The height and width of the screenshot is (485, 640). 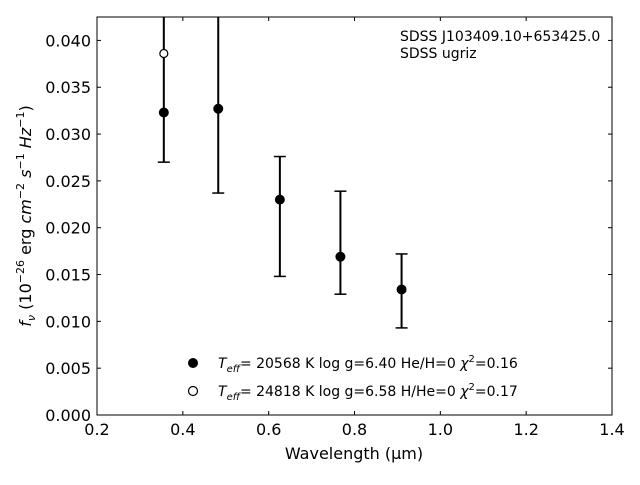 What do you see at coordinates (438, 54) in the screenshot?
I see `annotation-photometry: SDSS ugriz` at bounding box center [438, 54].